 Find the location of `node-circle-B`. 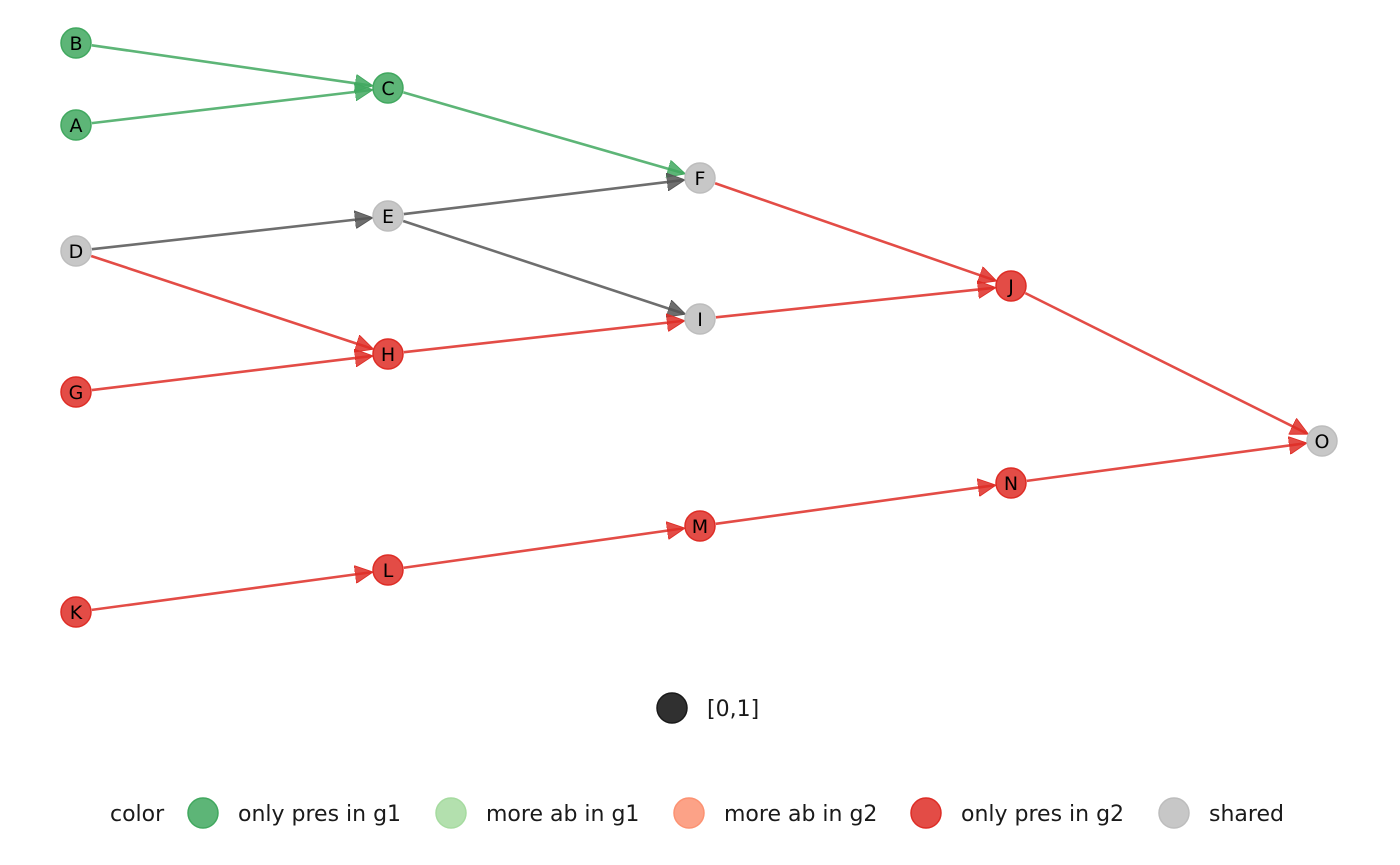

node-circle-B is located at coordinates (76, 43).